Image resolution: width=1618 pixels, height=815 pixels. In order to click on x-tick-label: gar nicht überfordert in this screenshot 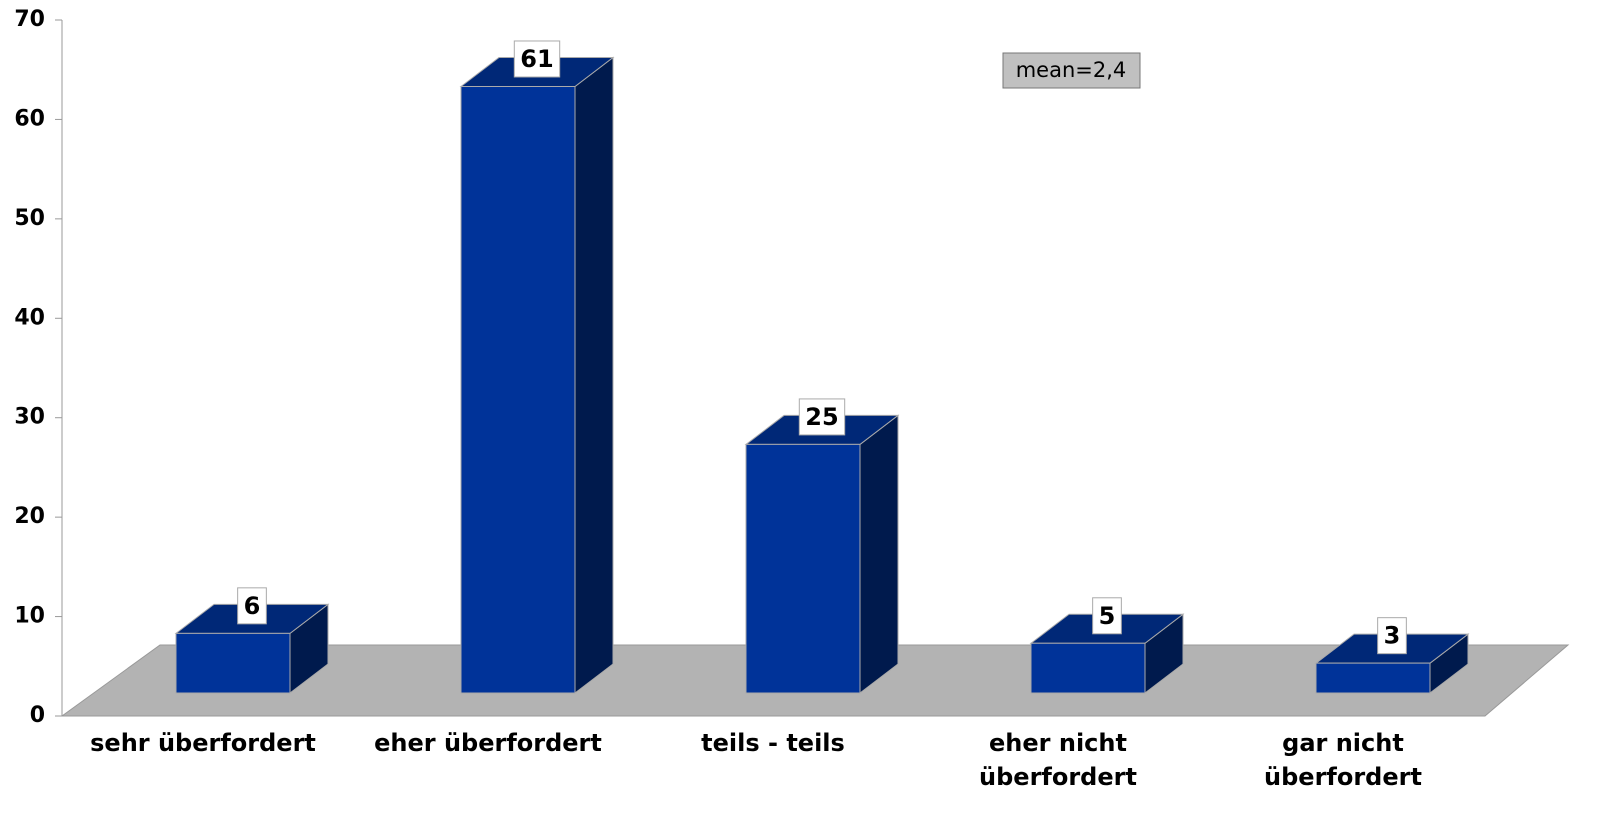, I will do `click(1343, 760)`.